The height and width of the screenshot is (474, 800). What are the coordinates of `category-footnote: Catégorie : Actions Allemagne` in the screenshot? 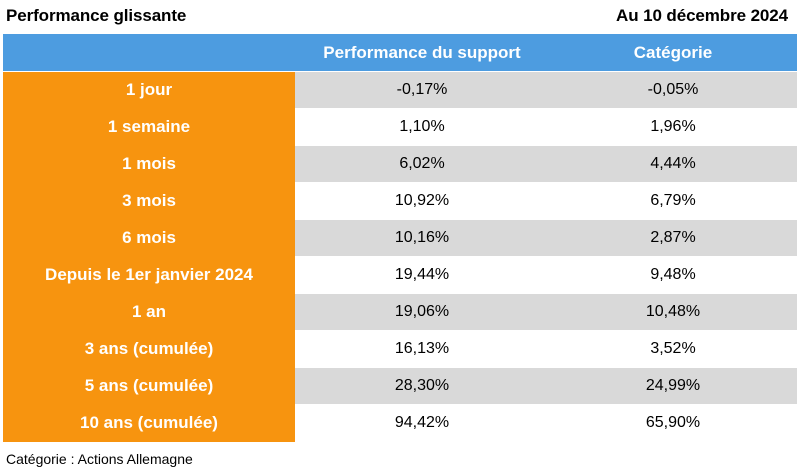 It's located at (99, 459).